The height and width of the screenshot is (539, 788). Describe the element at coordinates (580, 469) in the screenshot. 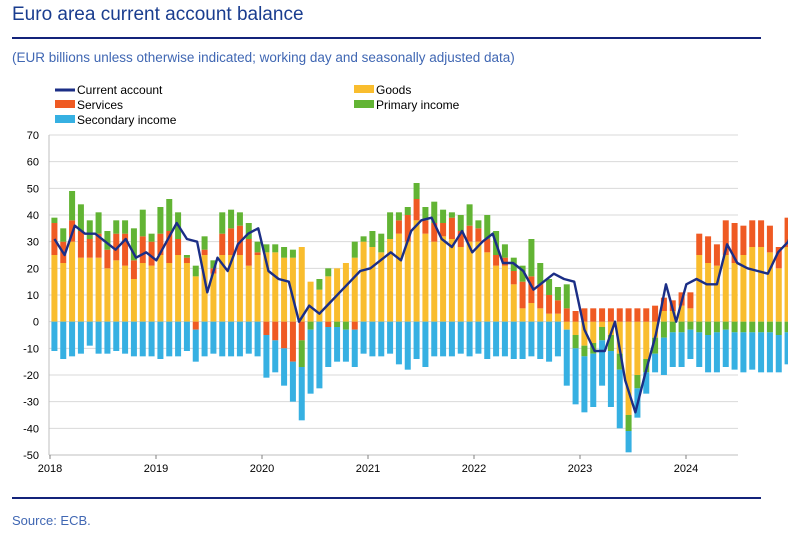

I see `x-tick-label: 2023` at that location.